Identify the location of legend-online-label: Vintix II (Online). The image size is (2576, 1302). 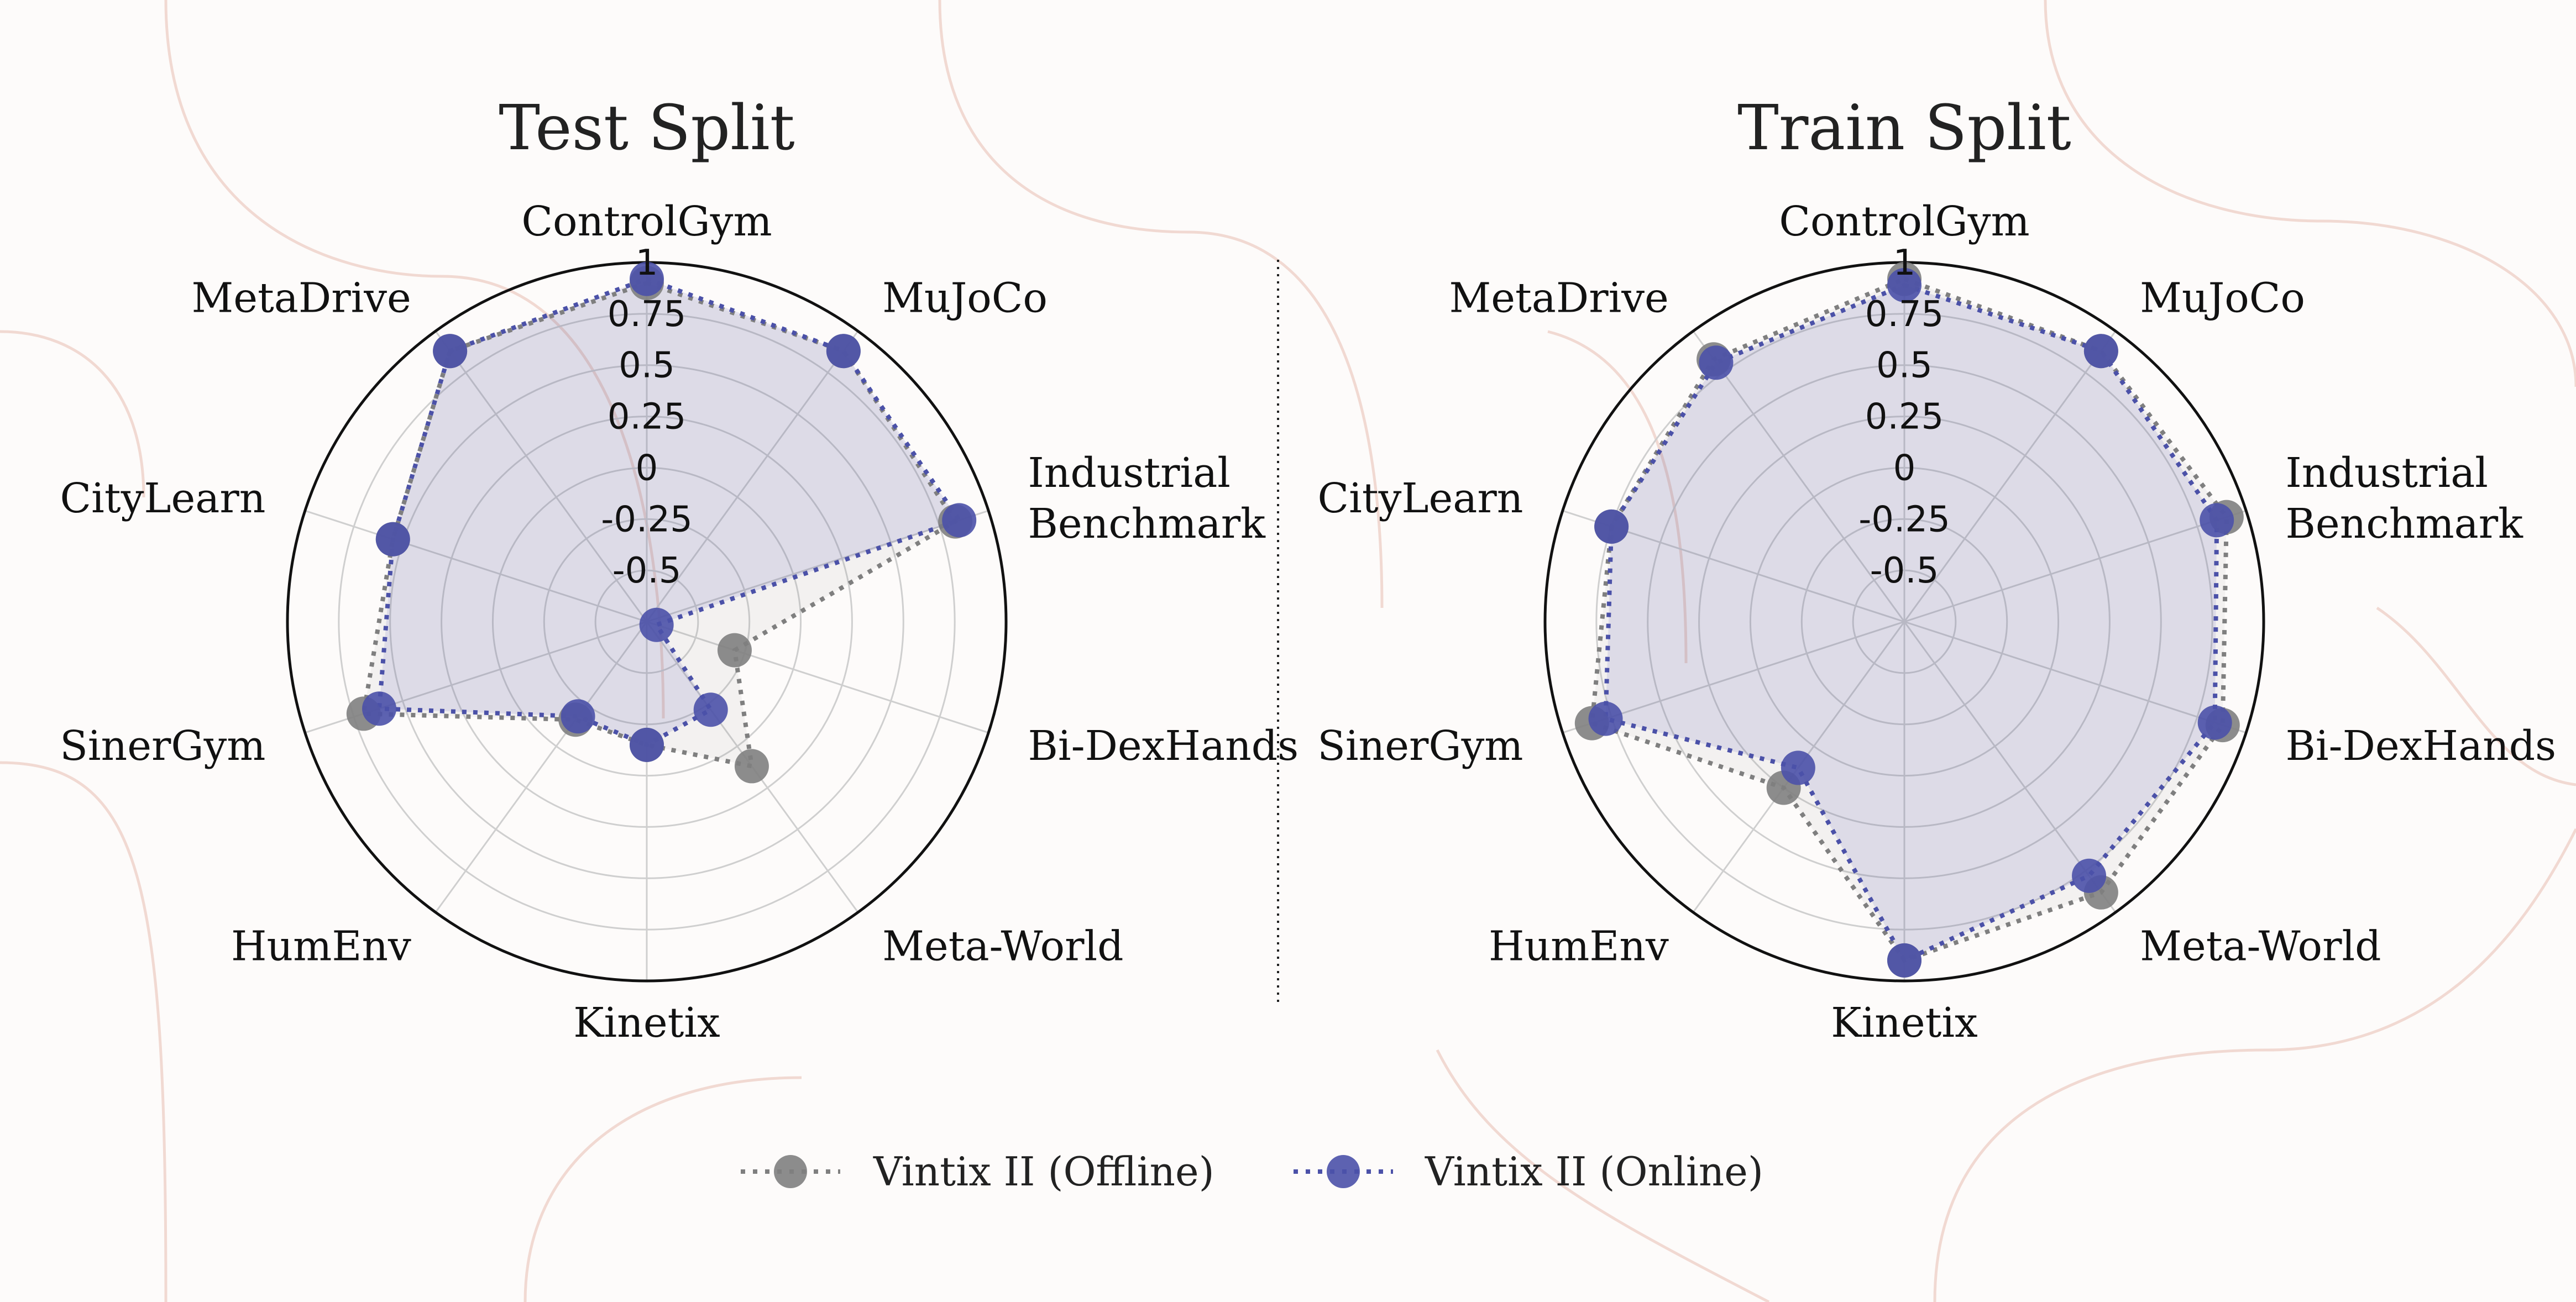
(1594, 1171).